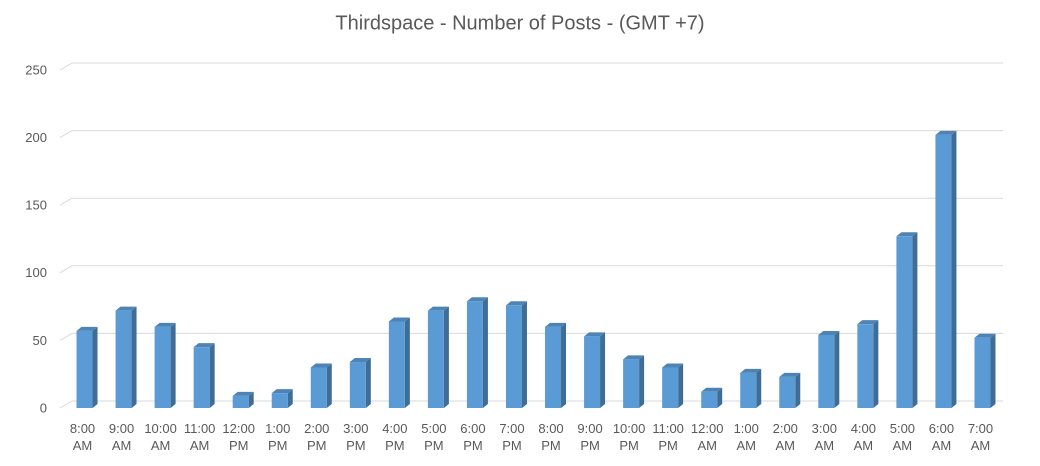  What do you see at coordinates (668, 437) in the screenshot?
I see `x-tick-label: 11:00 PM` at bounding box center [668, 437].